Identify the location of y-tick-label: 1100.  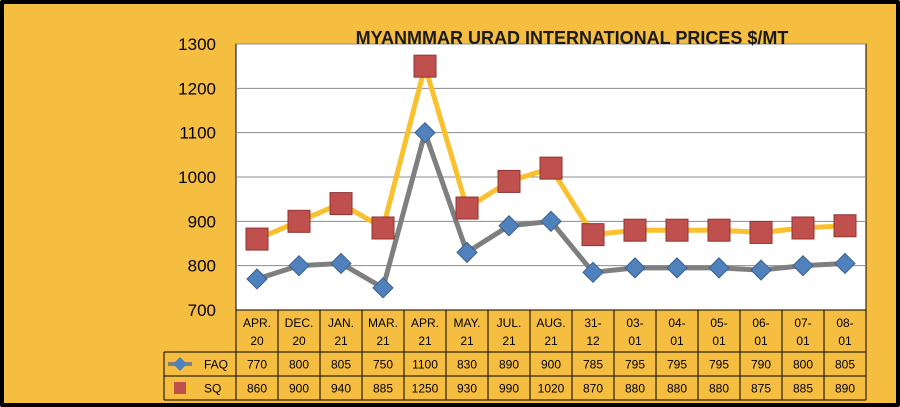
(197, 133).